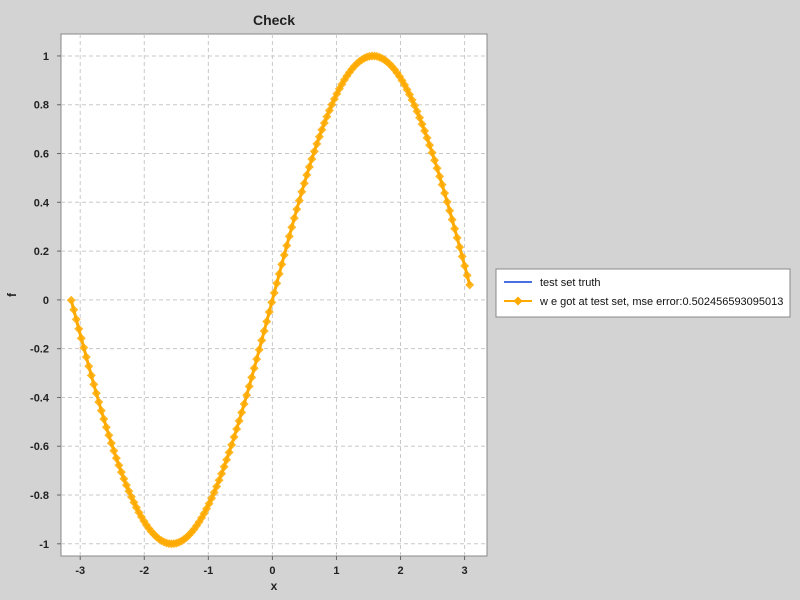 Image resolution: width=800 pixels, height=600 pixels. What do you see at coordinates (518, 301) in the screenshot?
I see `legend-marker-prediction` at bounding box center [518, 301].